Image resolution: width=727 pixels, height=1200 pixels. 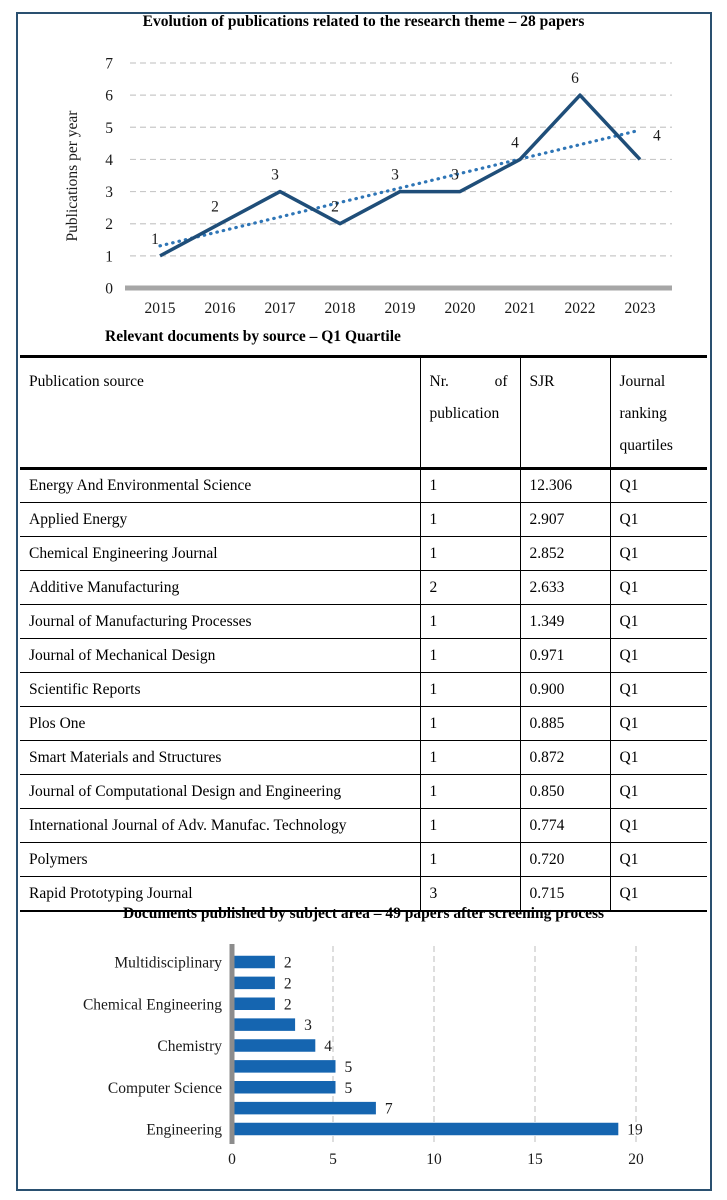 I want to click on y-tick-label: 7, so click(x=109, y=64).